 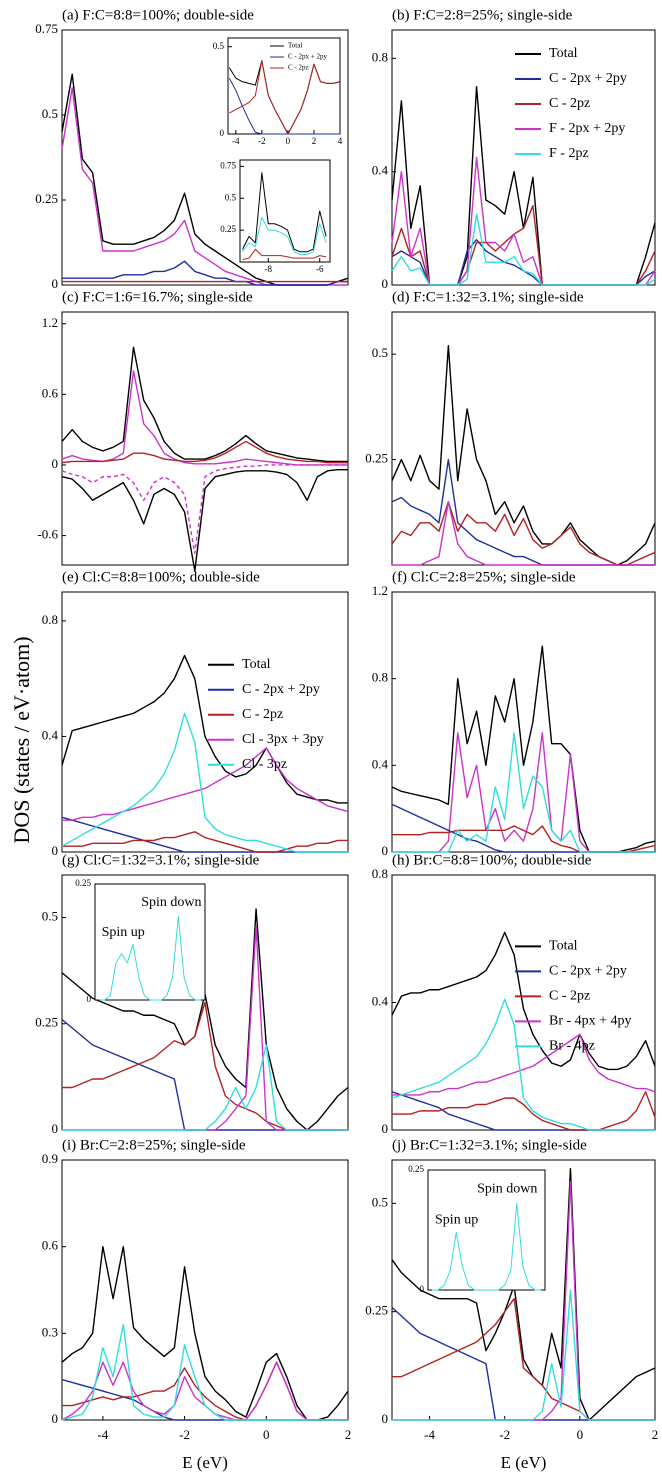 What do you see at coordinates (228, 165) in the screenshot?
I see `y-tick-label: 0.75` at bounding box center [228, 165].